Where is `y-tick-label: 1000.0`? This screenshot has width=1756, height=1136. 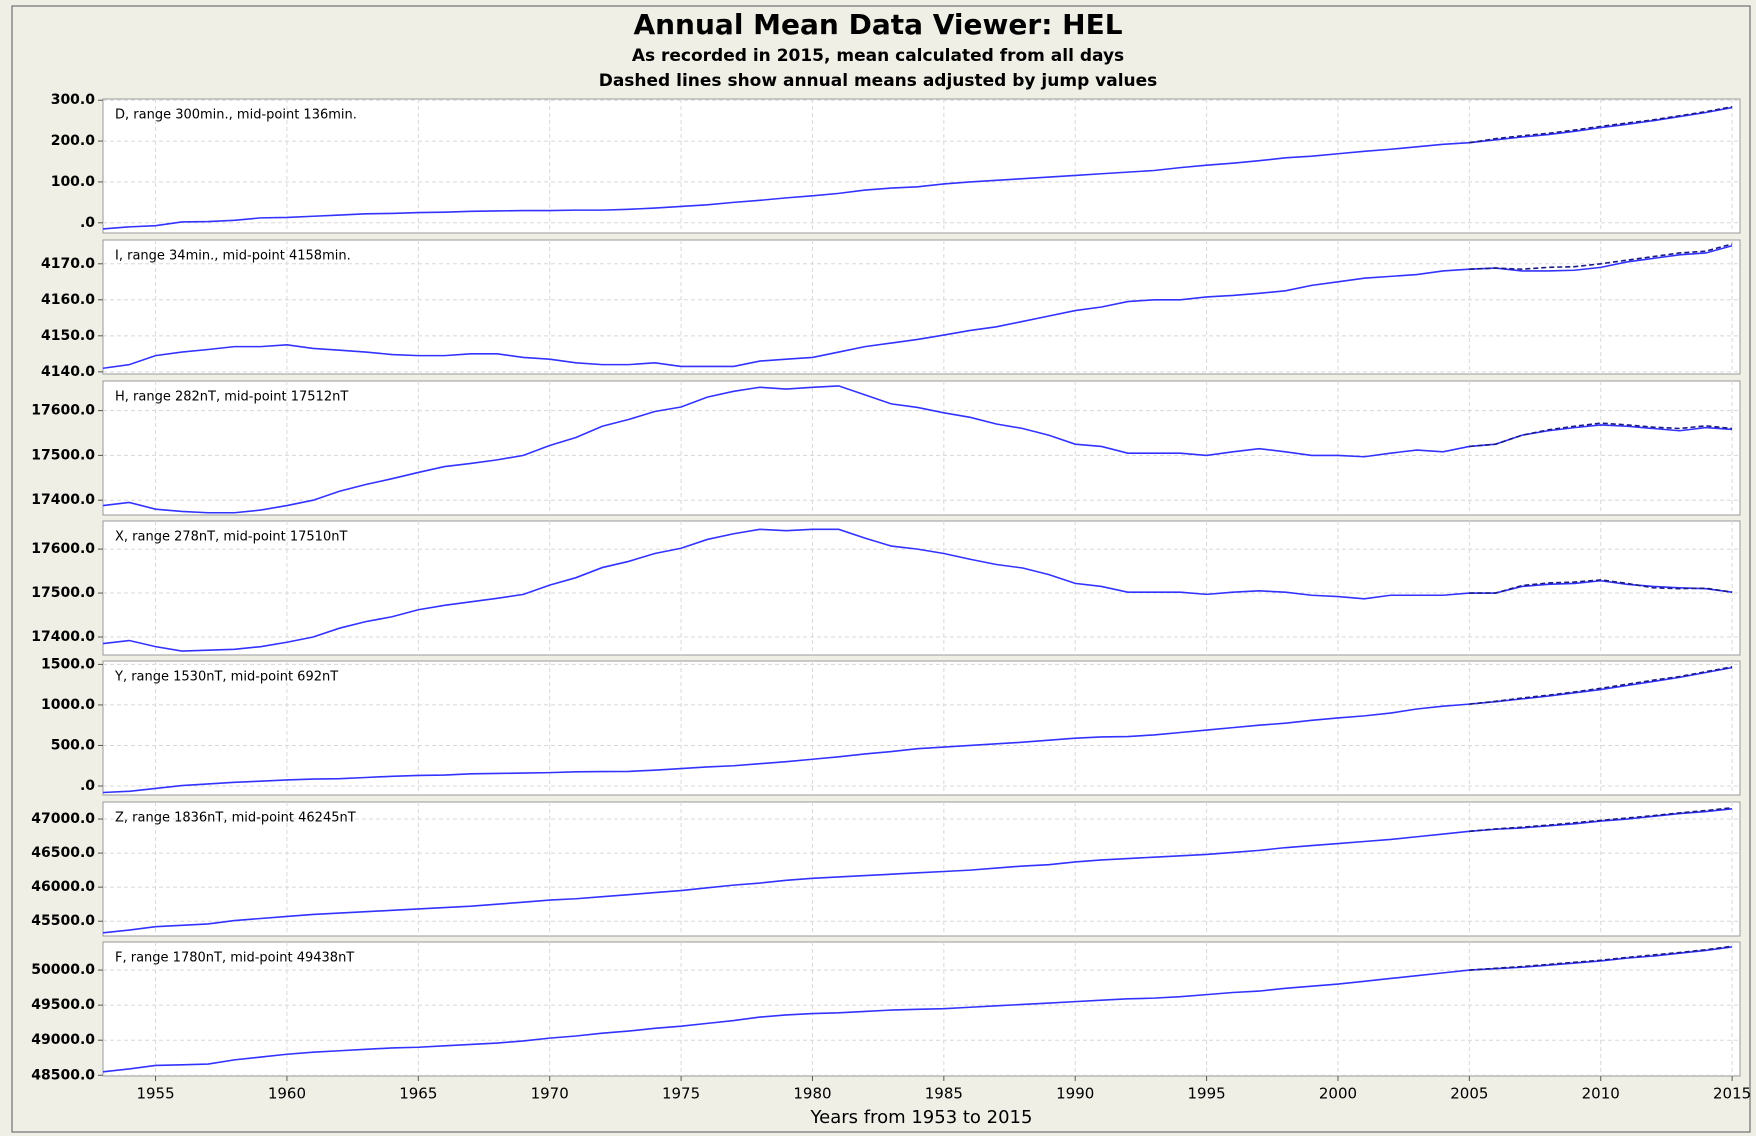 y-tick-label: 1000.0 is located at coordinates (68, 705).